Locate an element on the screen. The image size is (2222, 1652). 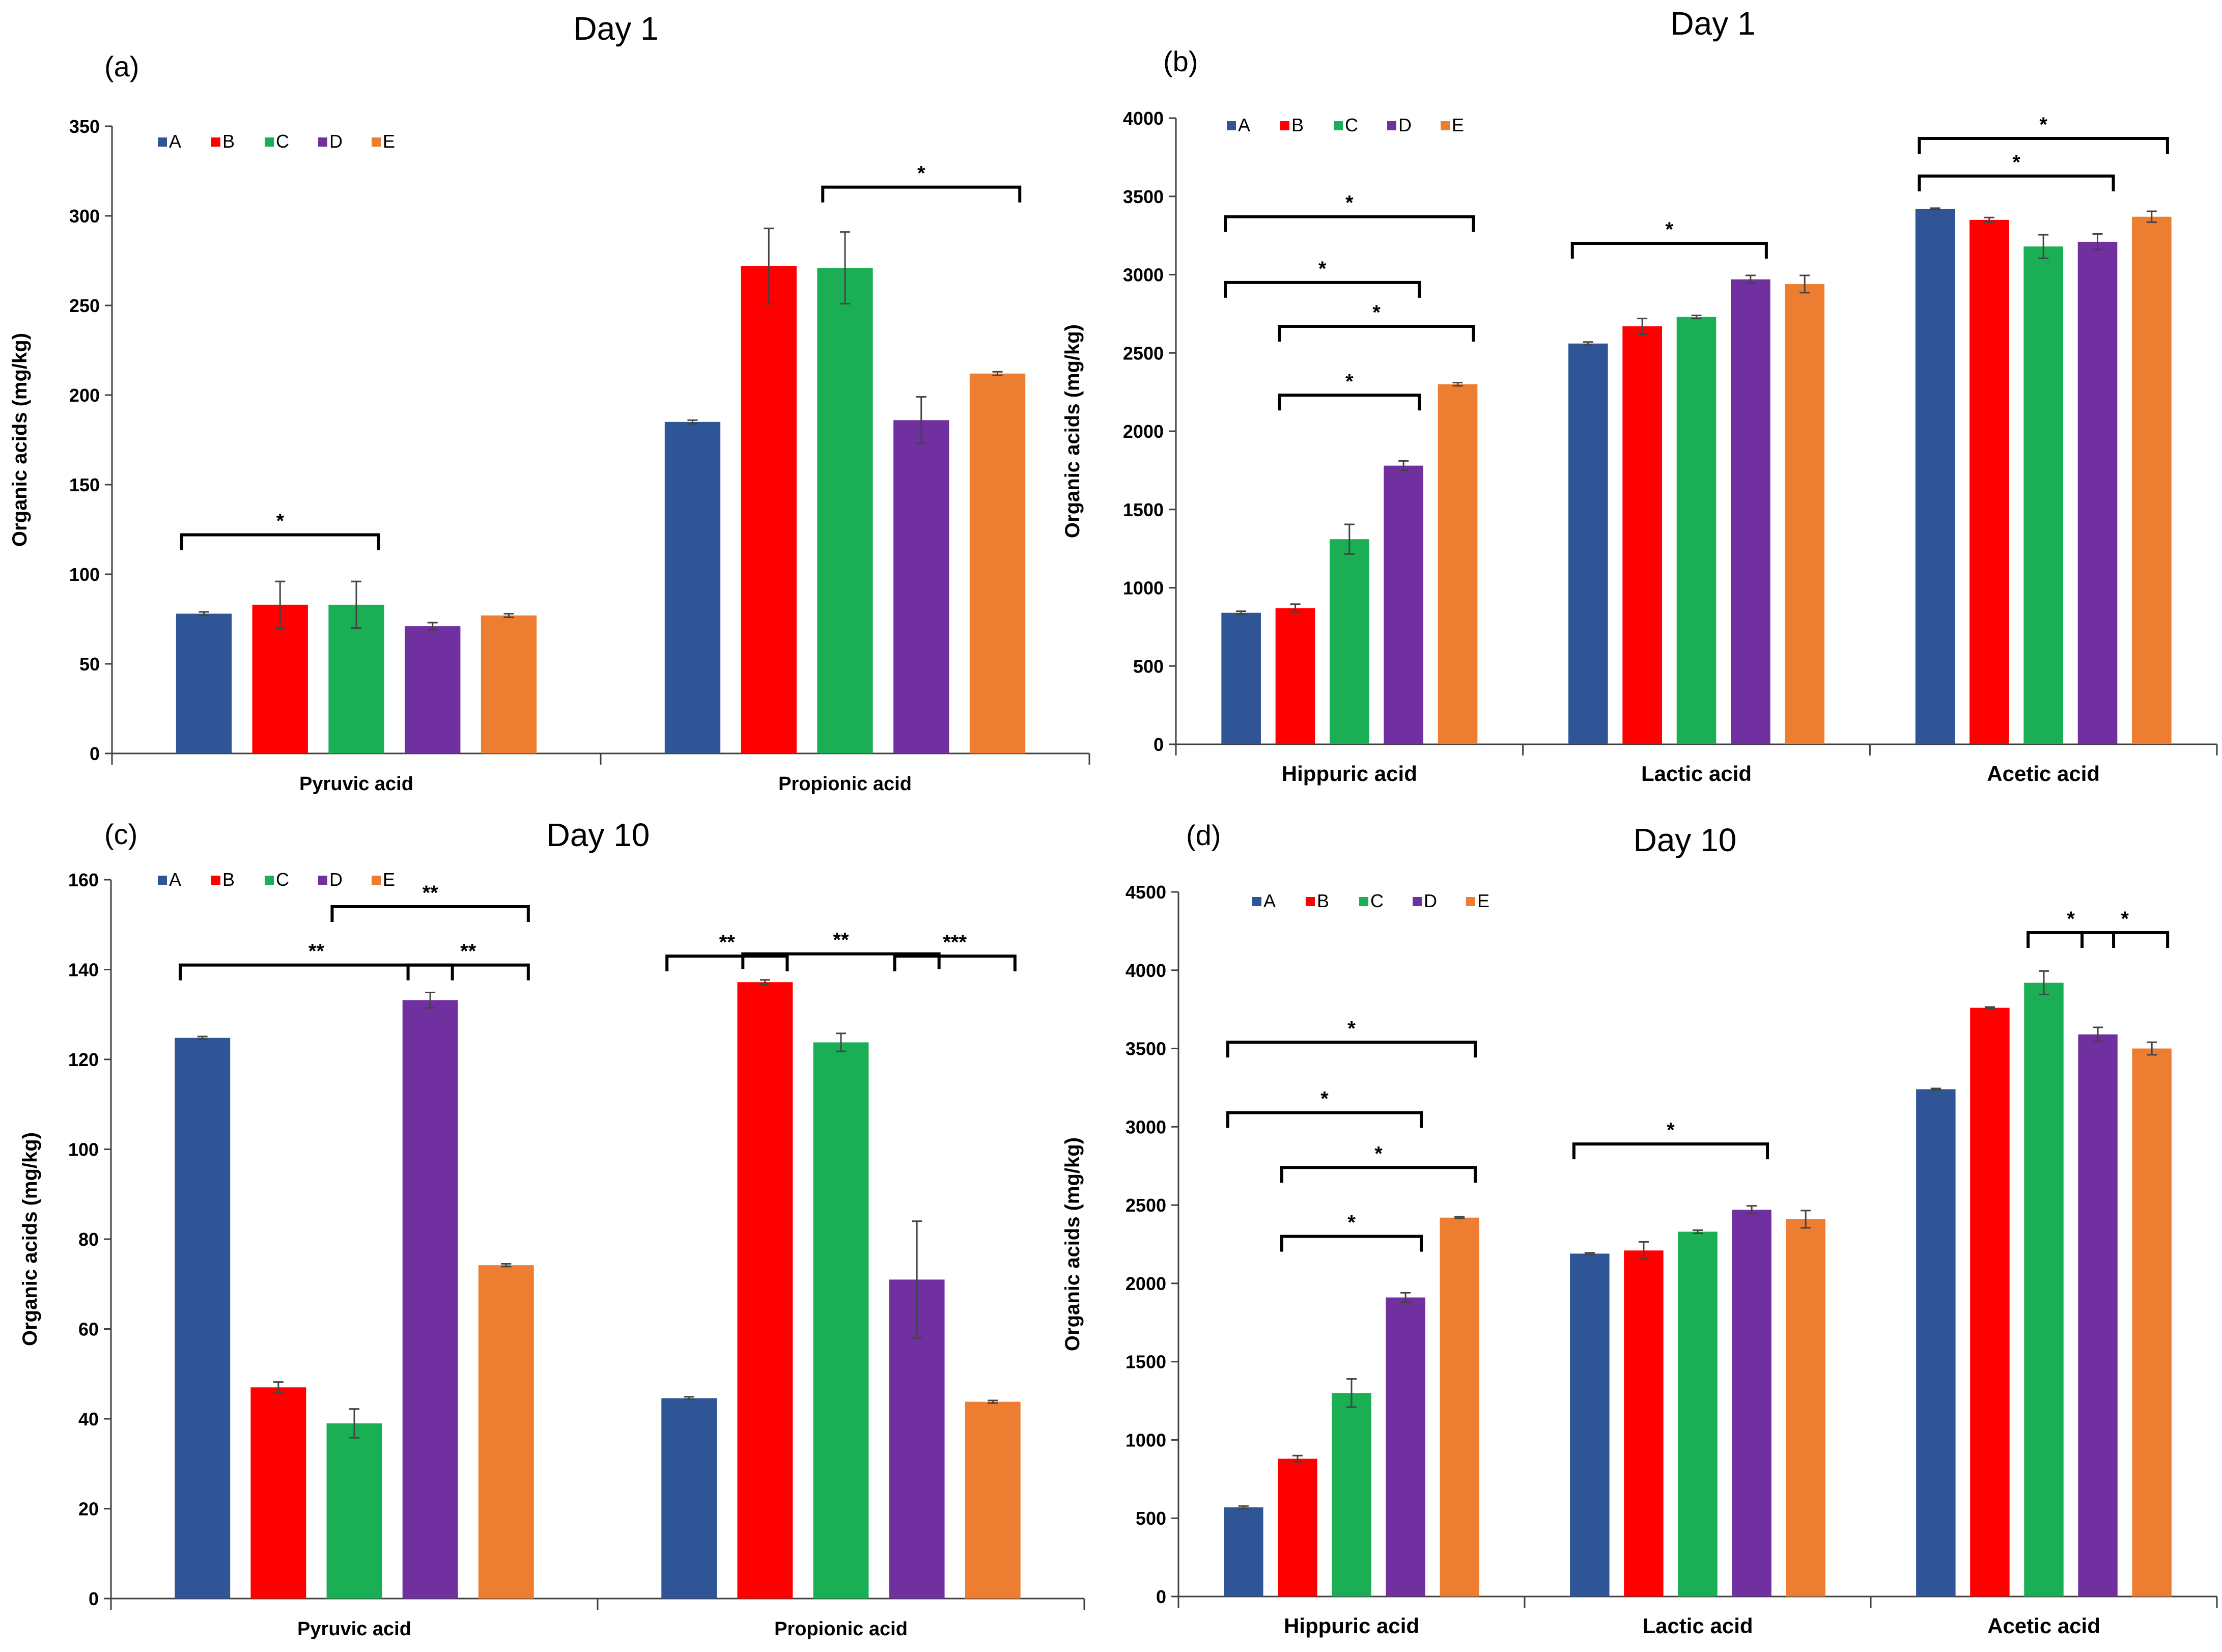
panel-label: (c) is located at coordinates (120, 834).